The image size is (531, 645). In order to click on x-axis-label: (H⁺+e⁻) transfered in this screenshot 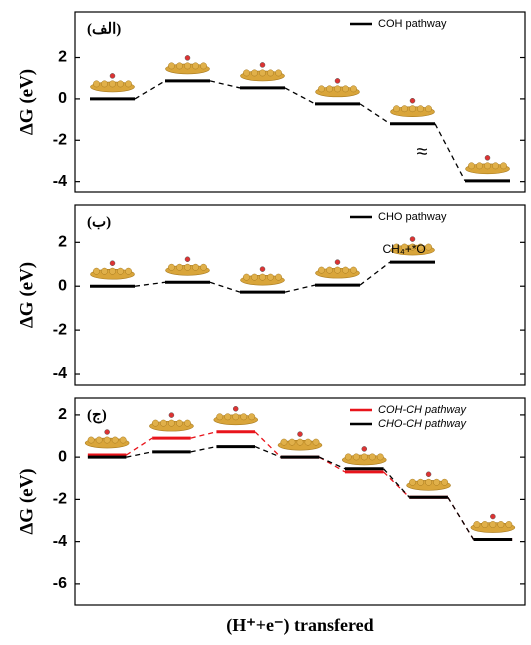, I will do `click(299, 625)`.